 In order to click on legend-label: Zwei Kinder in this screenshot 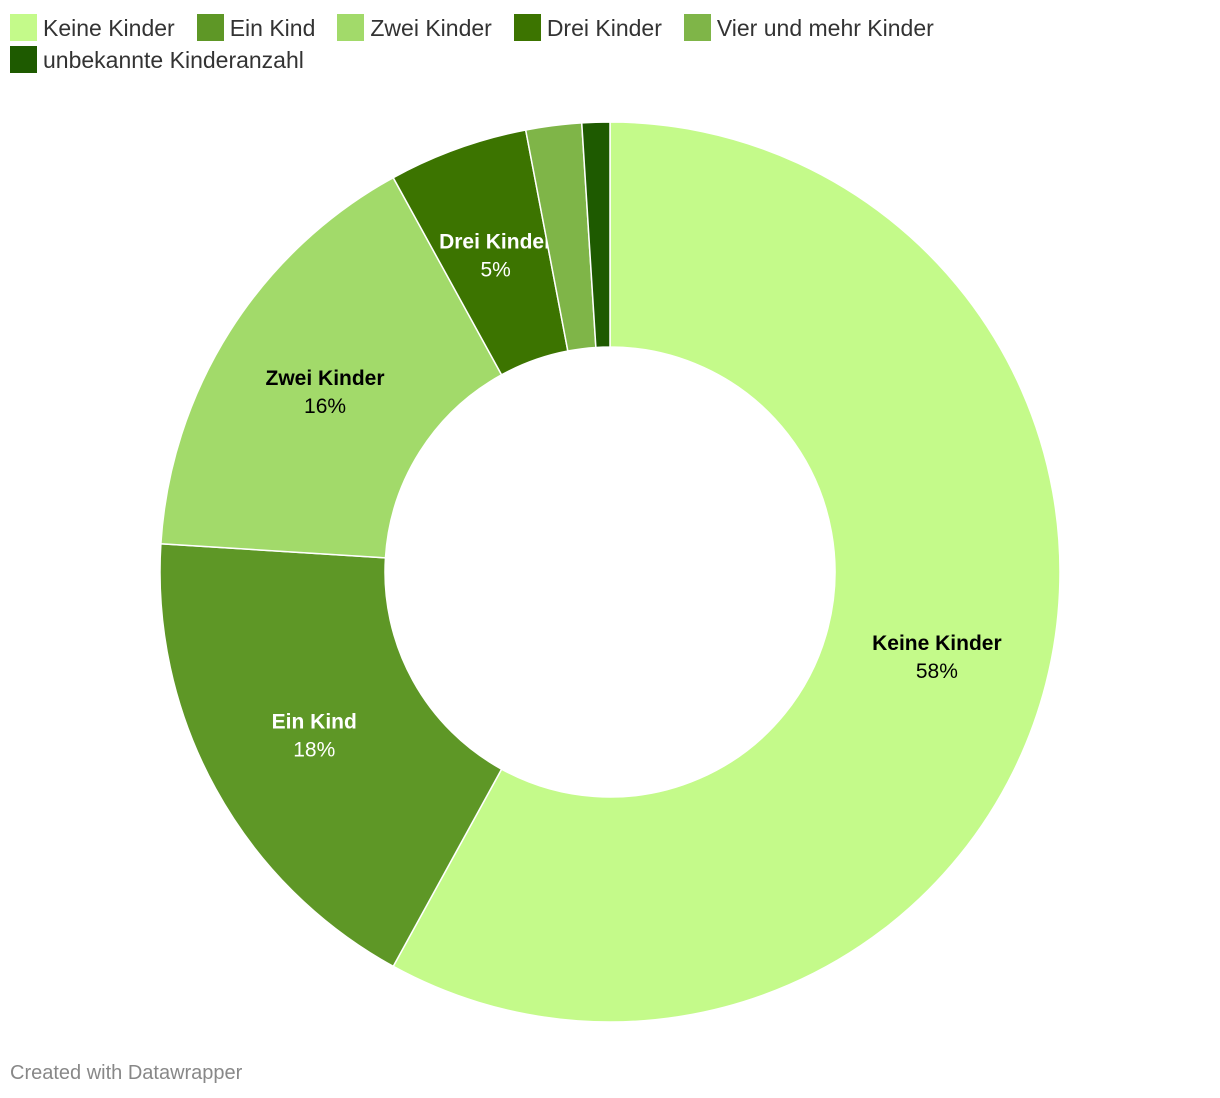, I will do `click(431, 28)`.